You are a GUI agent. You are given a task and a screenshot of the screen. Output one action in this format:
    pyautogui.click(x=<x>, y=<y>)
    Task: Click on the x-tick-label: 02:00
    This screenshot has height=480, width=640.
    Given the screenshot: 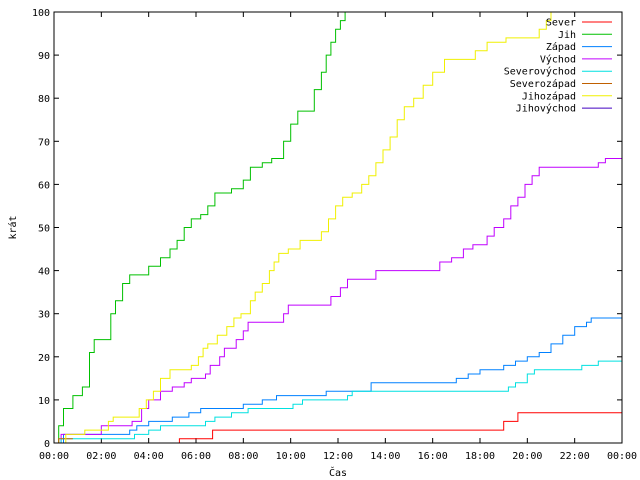 What is the action you would take?
    pyautogui.click(x=101, y=456)
    